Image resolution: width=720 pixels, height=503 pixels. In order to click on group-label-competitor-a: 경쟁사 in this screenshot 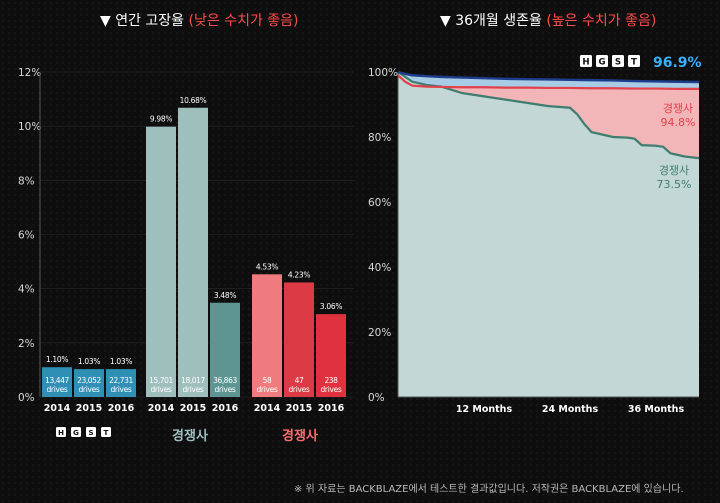, I will do `click(190, 436)`.